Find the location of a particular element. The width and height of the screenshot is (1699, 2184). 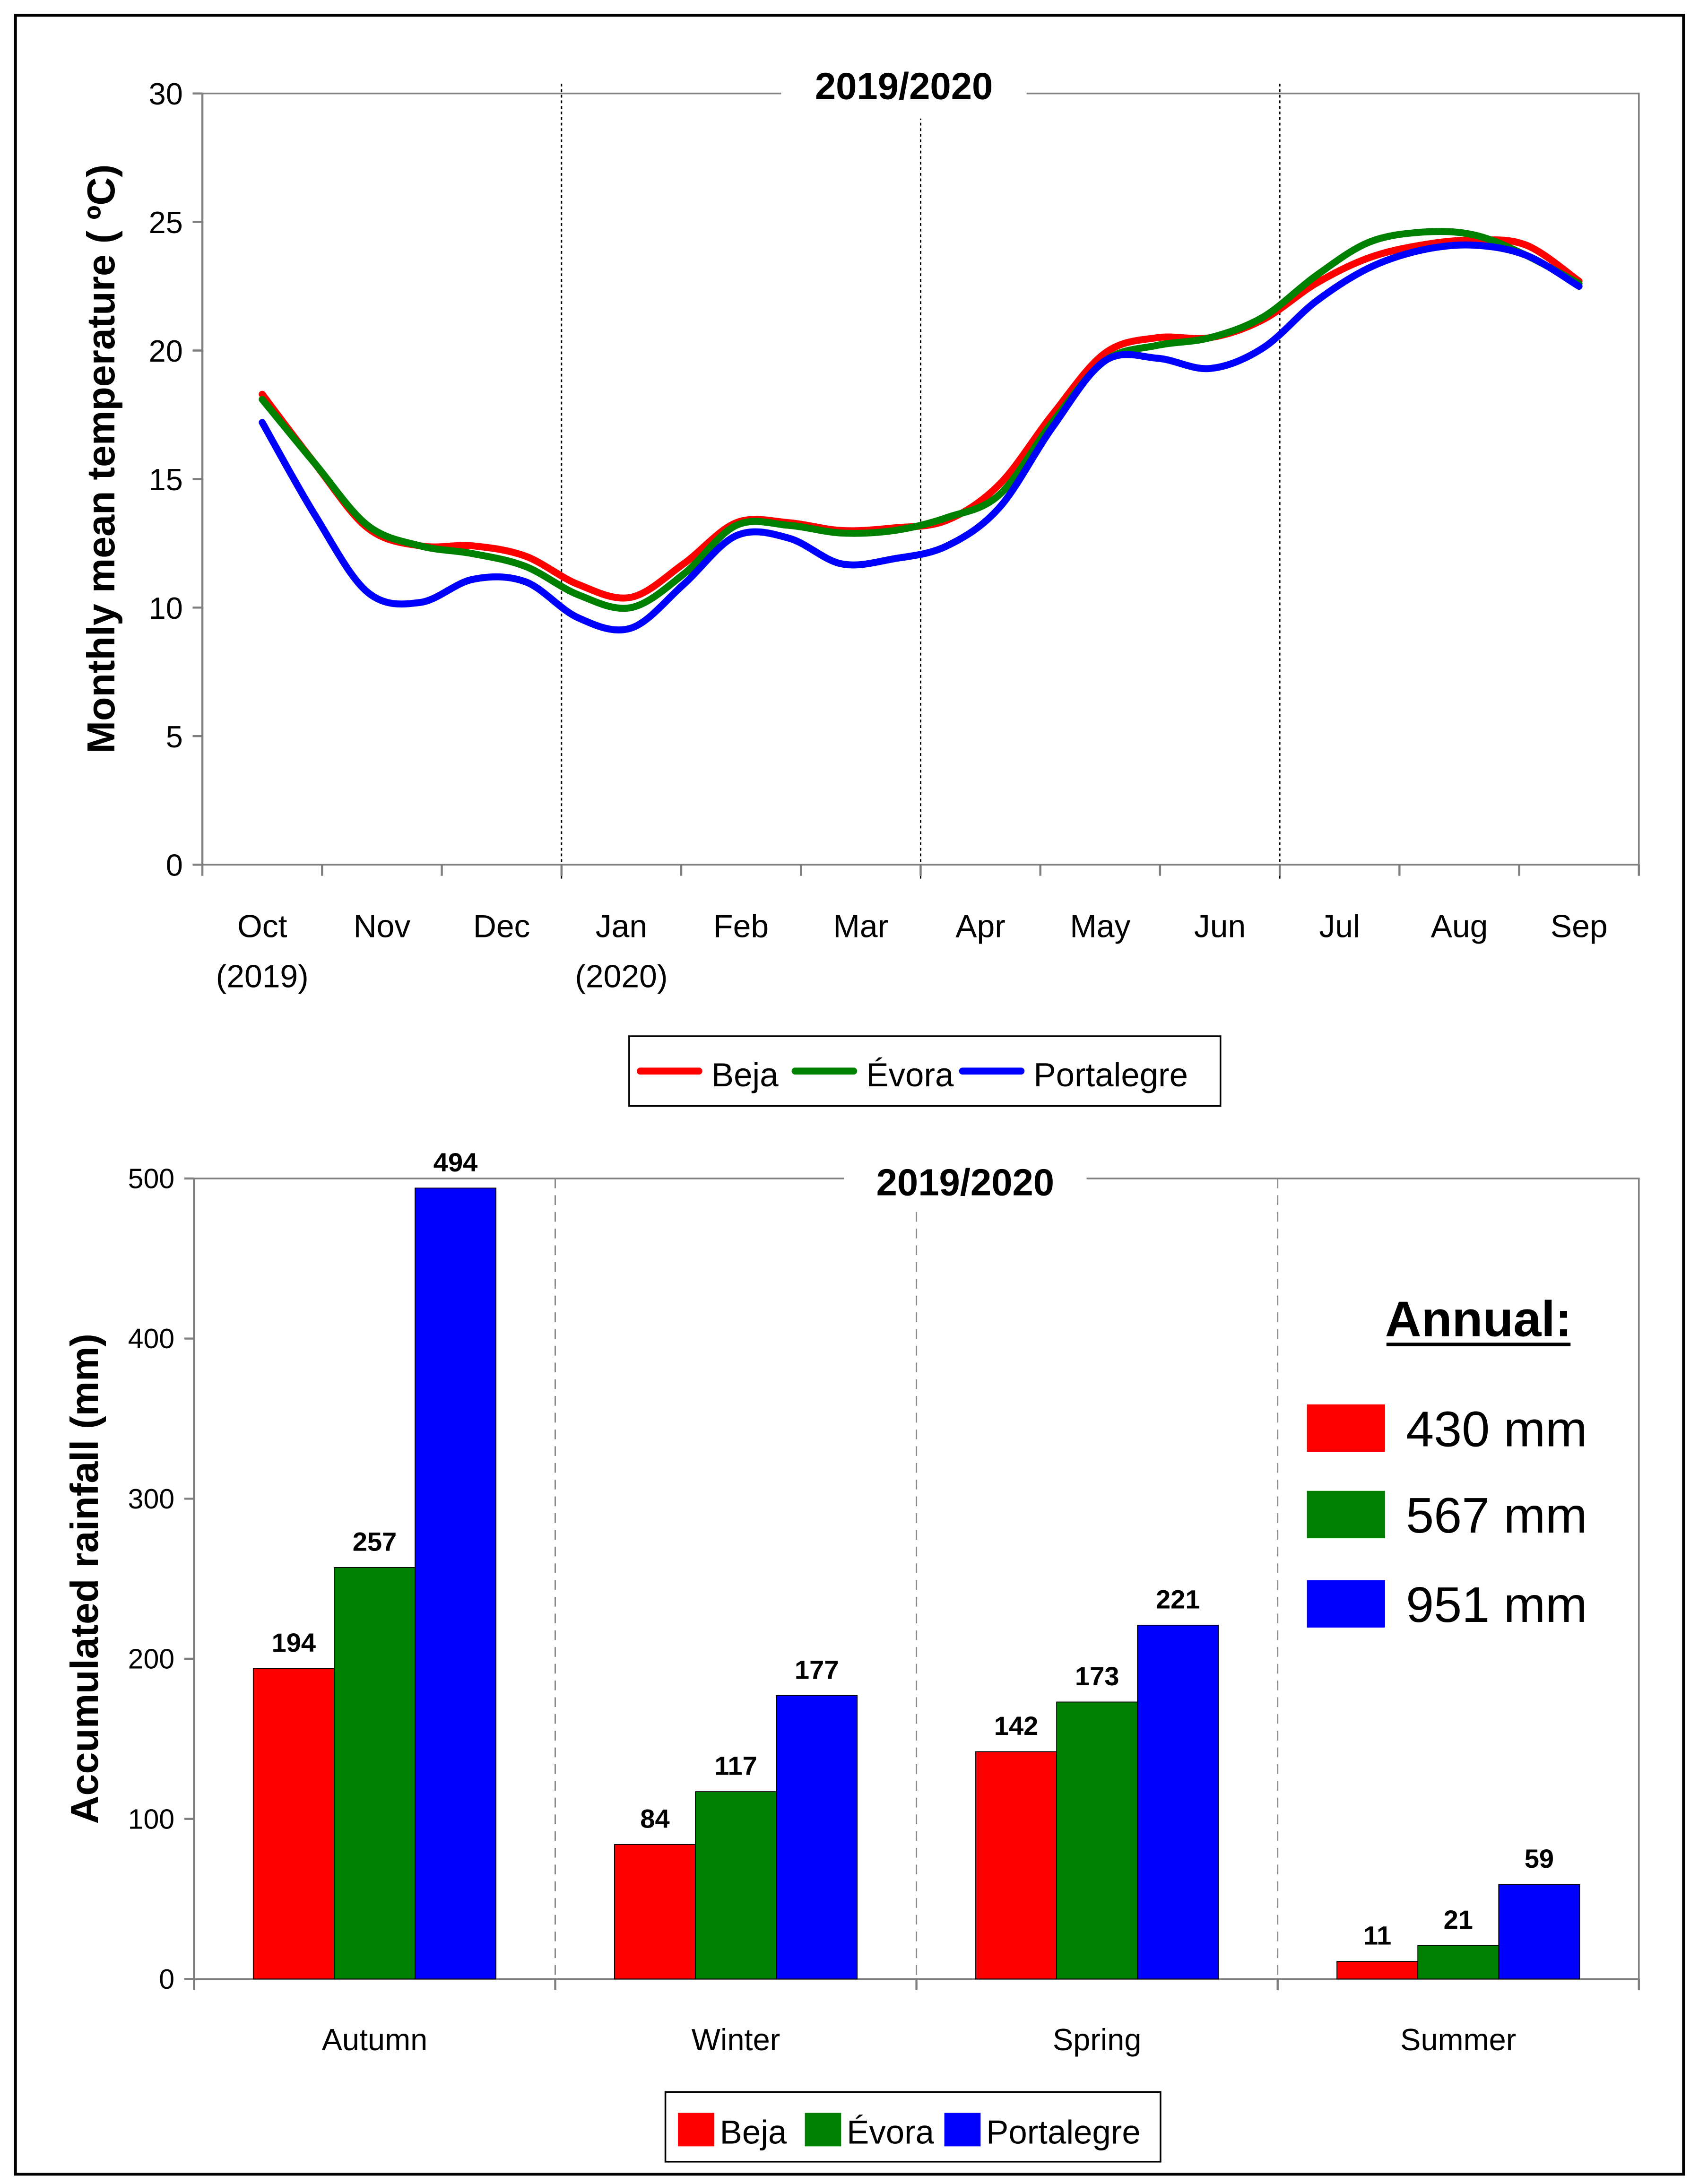

temperature-x-tick-label: Dec is located at coordinates (501, 927).